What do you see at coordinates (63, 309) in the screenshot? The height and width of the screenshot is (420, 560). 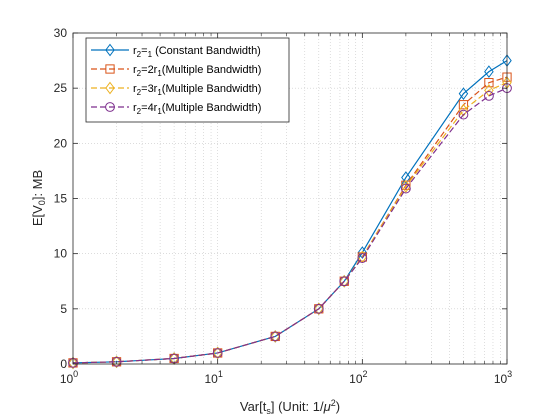 I see `y-tick-label: 5` at bounding box center [63, 309].